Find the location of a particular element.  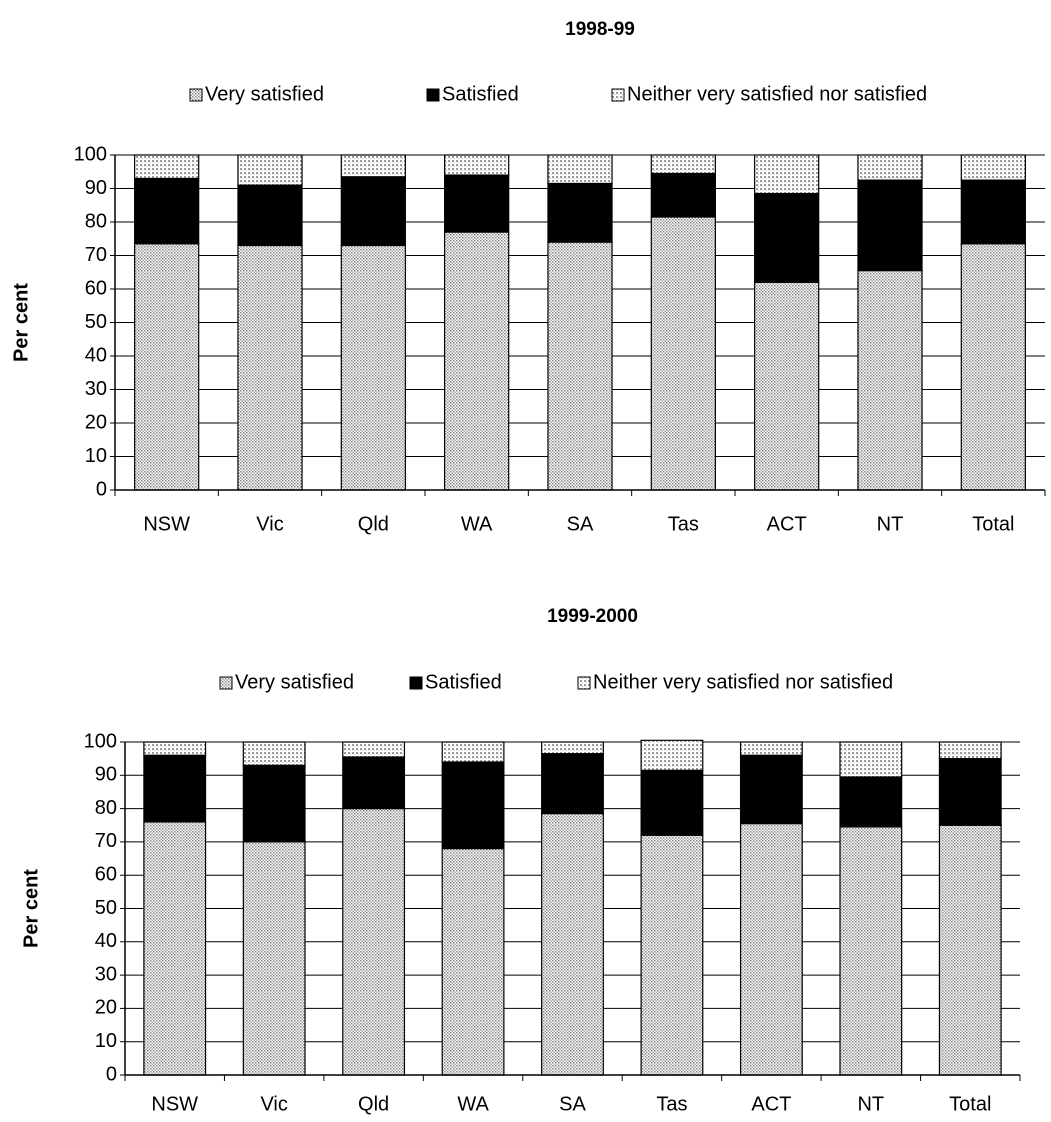

chart-title: 1998-99 is located at coordinates (600, 29).